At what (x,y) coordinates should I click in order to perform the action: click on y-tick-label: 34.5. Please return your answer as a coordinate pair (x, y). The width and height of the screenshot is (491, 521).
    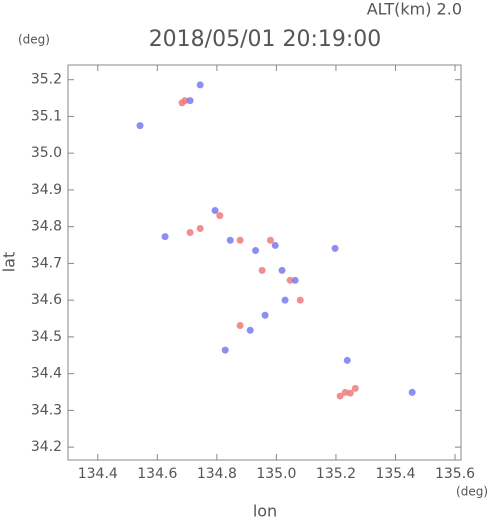
    Looking at the image, I should click on (46, 337).